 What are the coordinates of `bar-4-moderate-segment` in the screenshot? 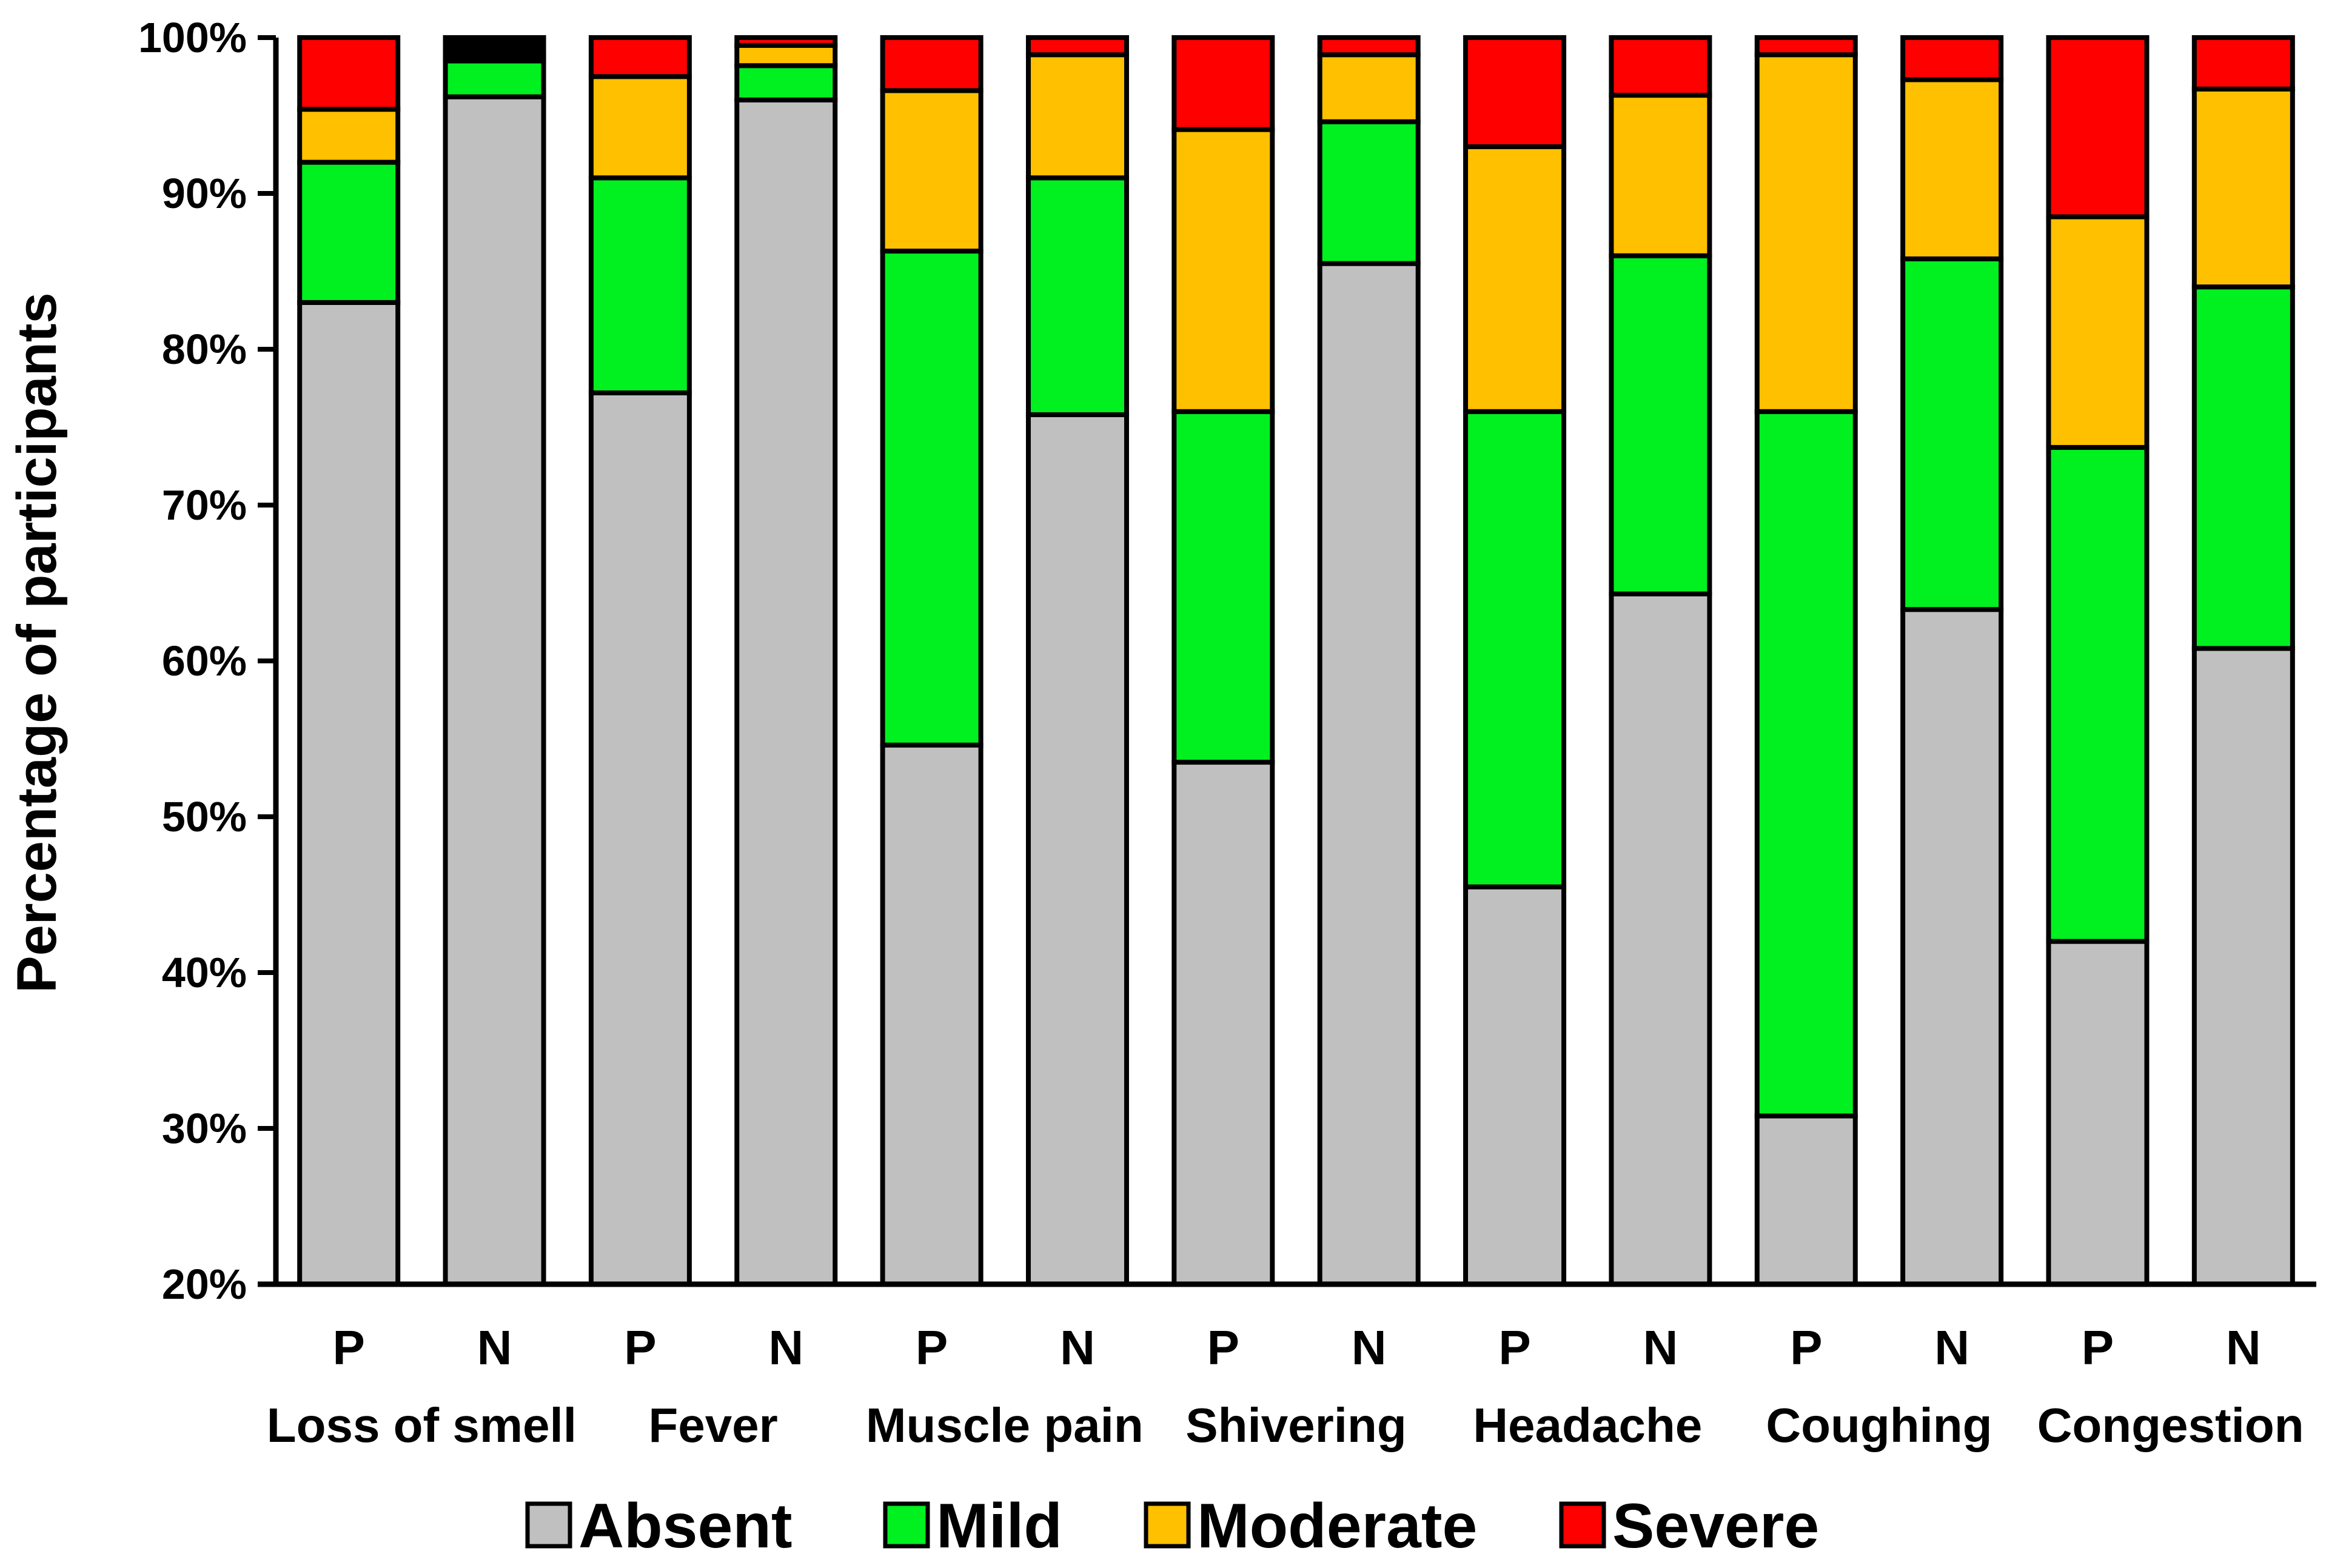 It's located at (786, 56).